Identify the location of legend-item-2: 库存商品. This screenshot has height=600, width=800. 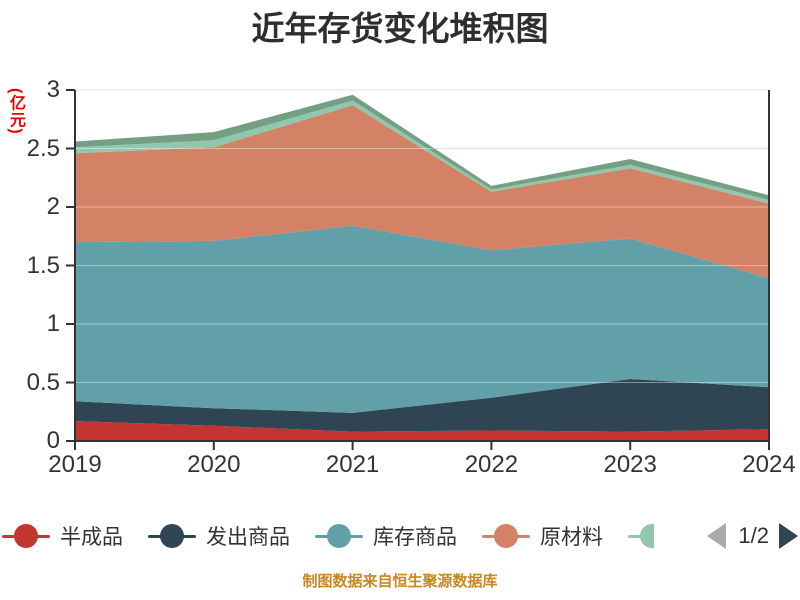
(386, 536).